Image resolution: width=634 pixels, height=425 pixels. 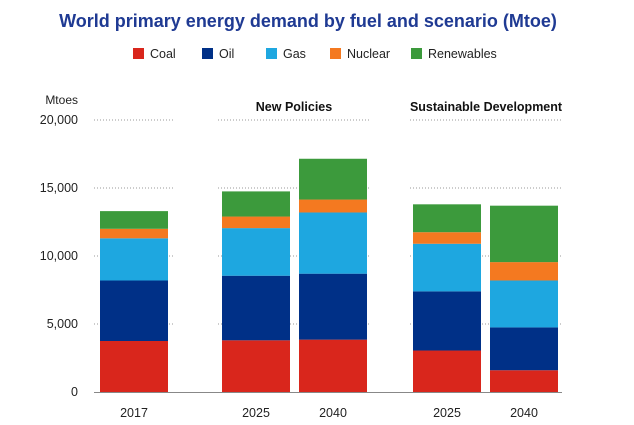 I want to click on y-tick-labels: 0 5,000 10,000 15,000 20,000, so click(x=59, y=256).